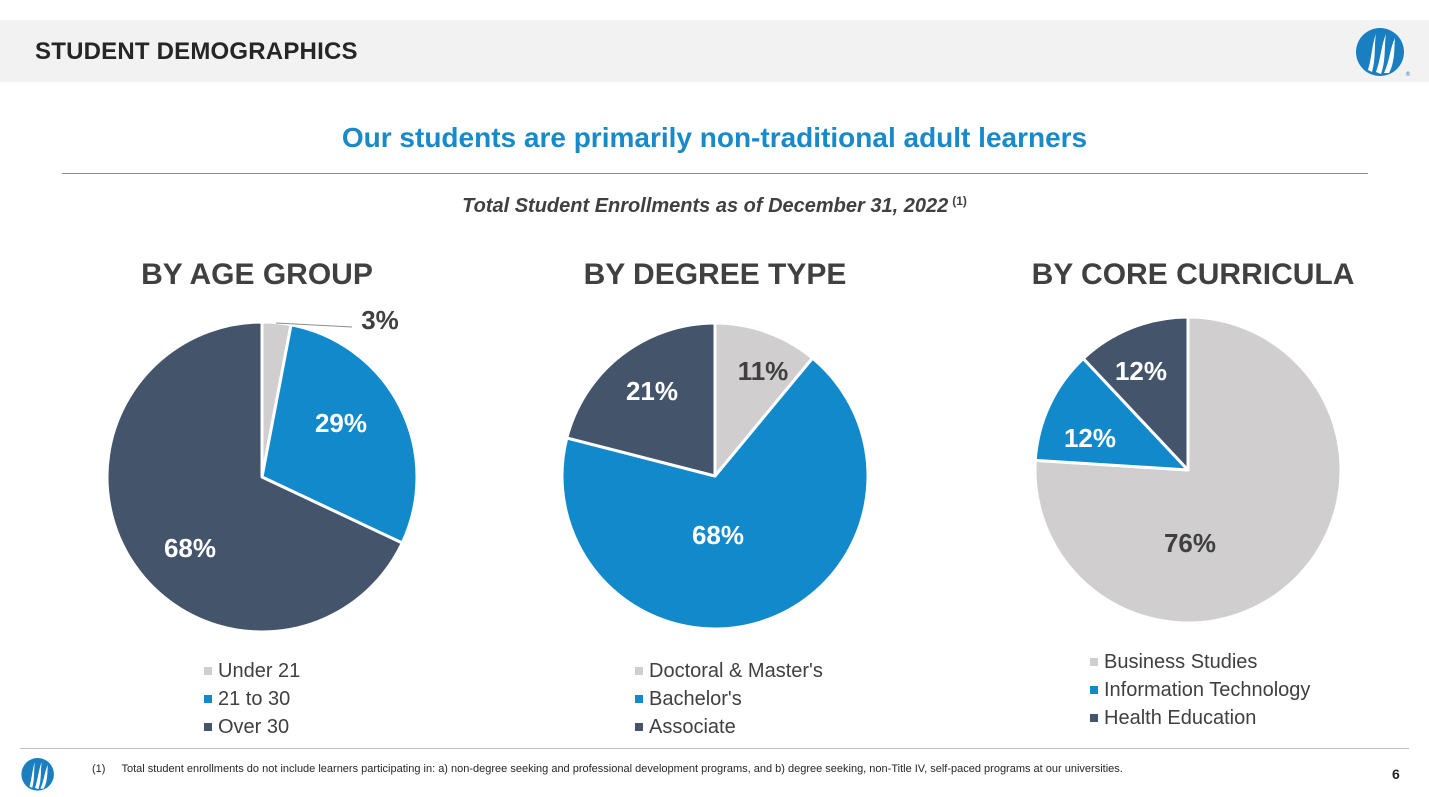 This screenshot has width=1429, height=797. I want to click on legend-label: Over 30, so click(254, 726).